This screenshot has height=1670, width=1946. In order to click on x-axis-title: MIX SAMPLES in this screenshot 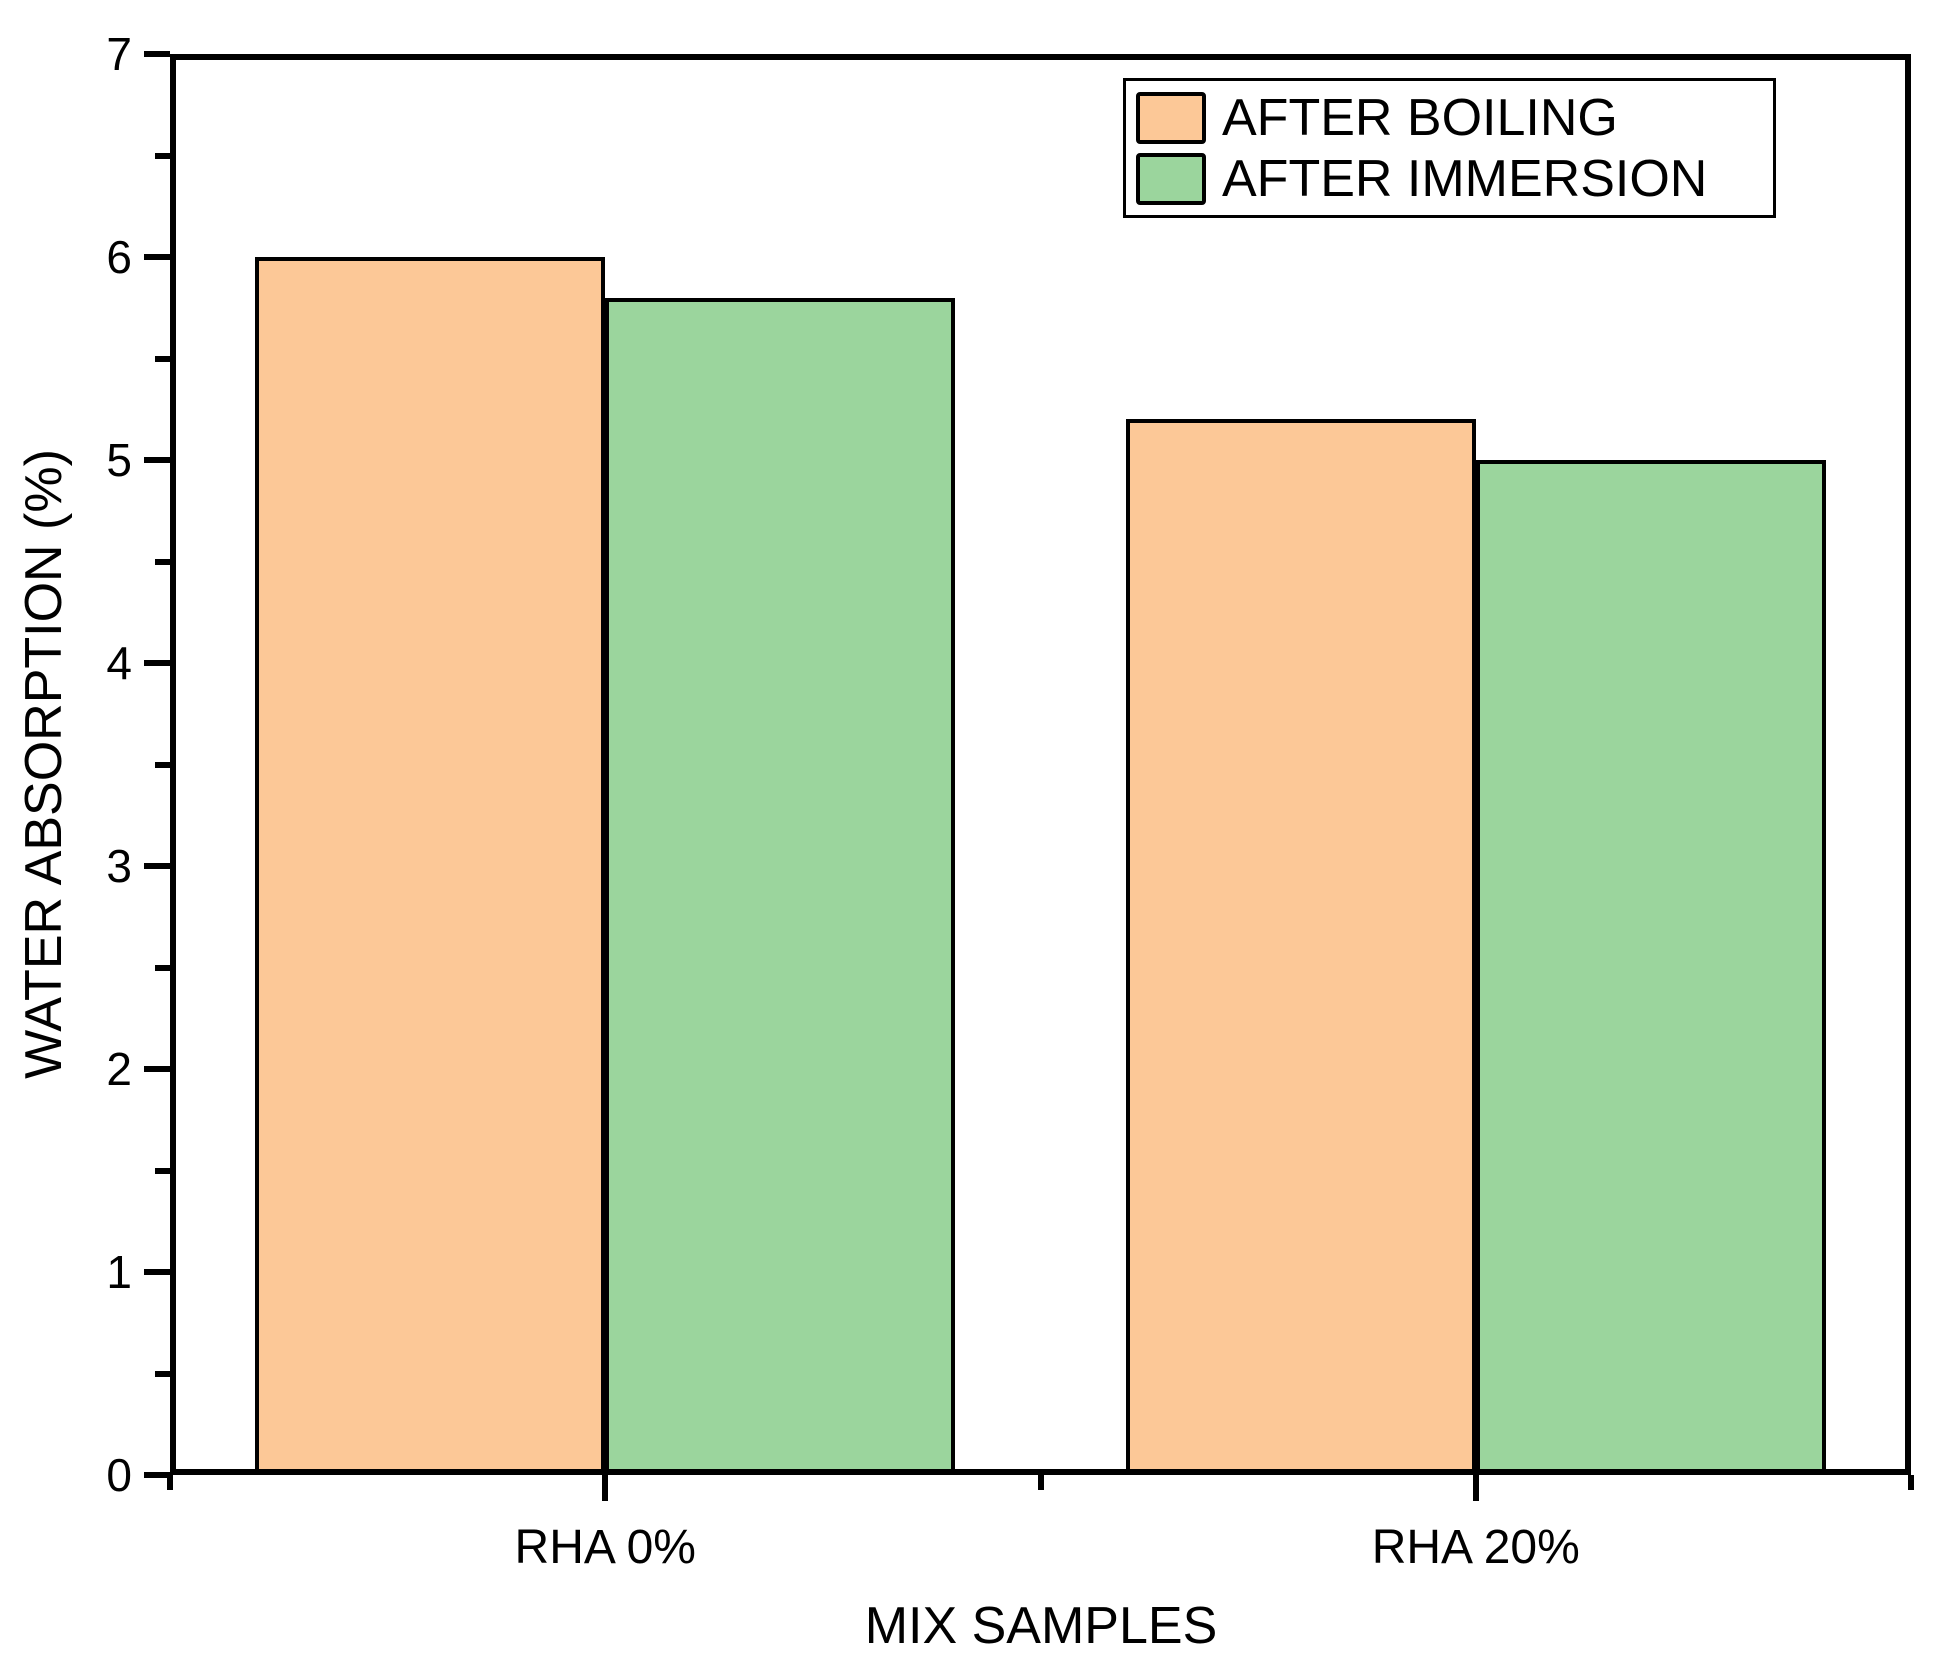, I will do `click(973, 1626)`.